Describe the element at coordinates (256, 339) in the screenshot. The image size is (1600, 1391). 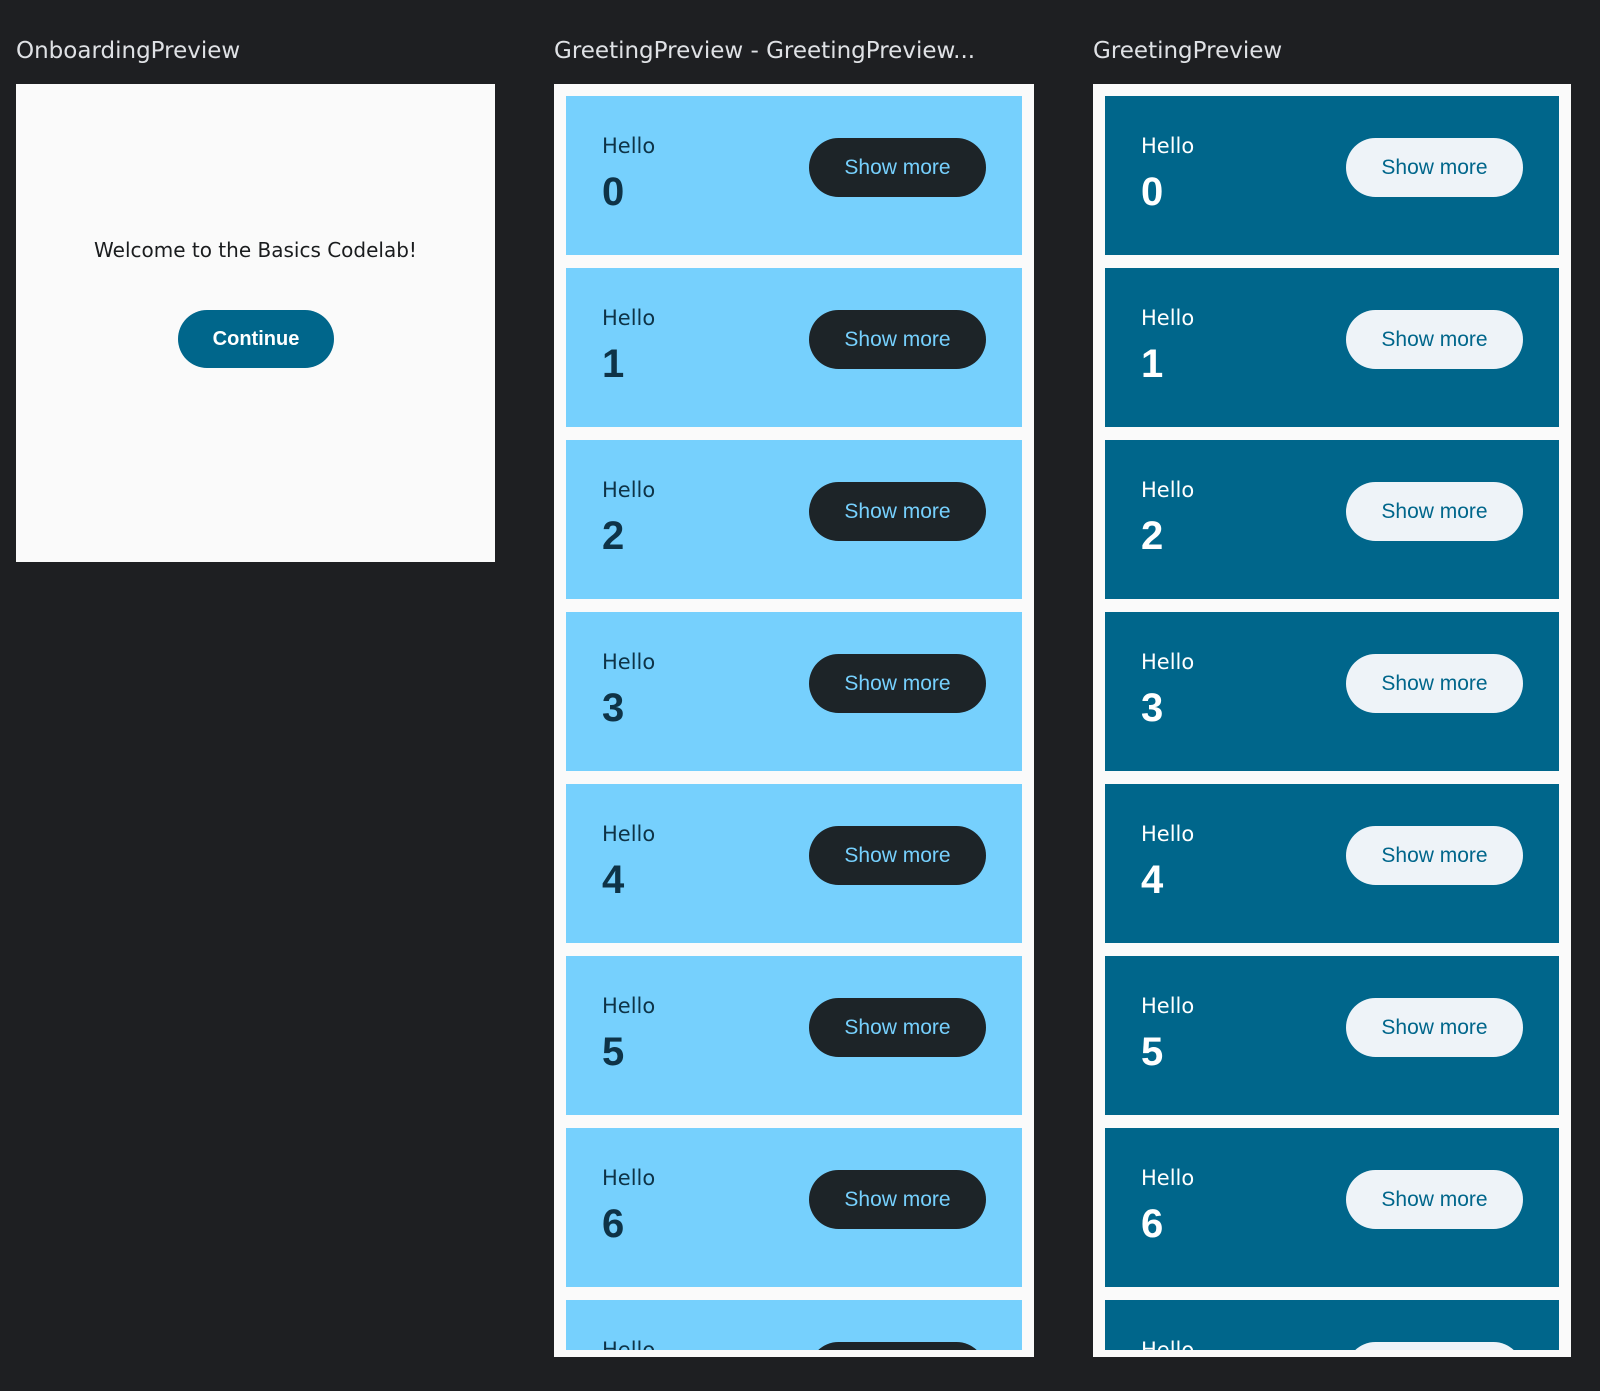
I see `continue-button: Continue` at that location.